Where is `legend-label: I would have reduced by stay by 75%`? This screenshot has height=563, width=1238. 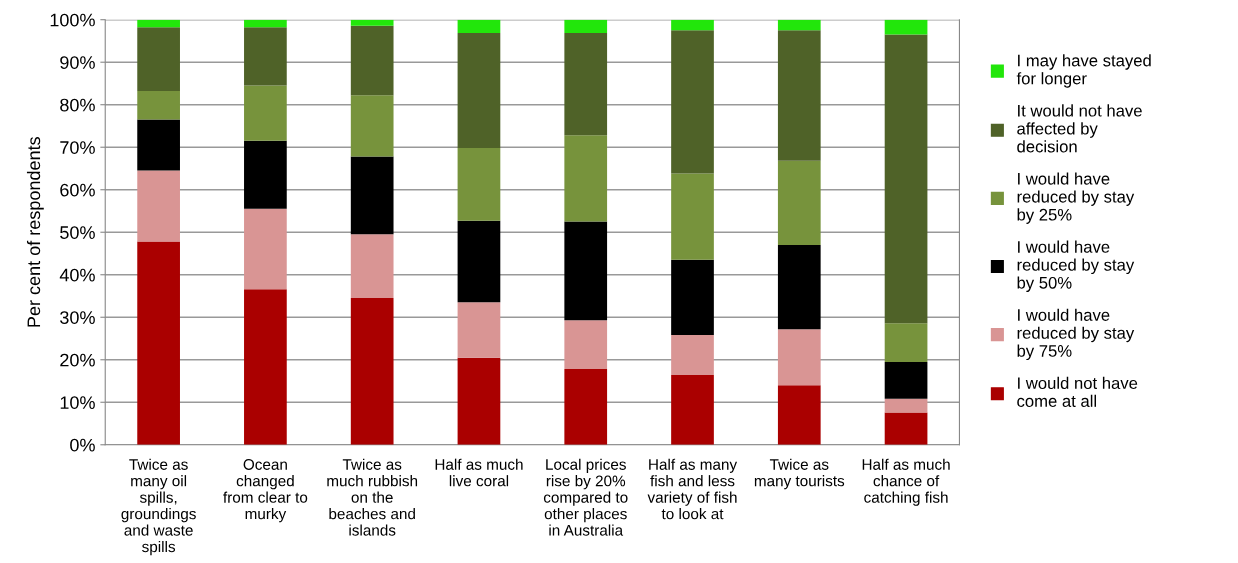 legend-label: I would have reduced by stay by 75% is located at coordinates (1076, 334).